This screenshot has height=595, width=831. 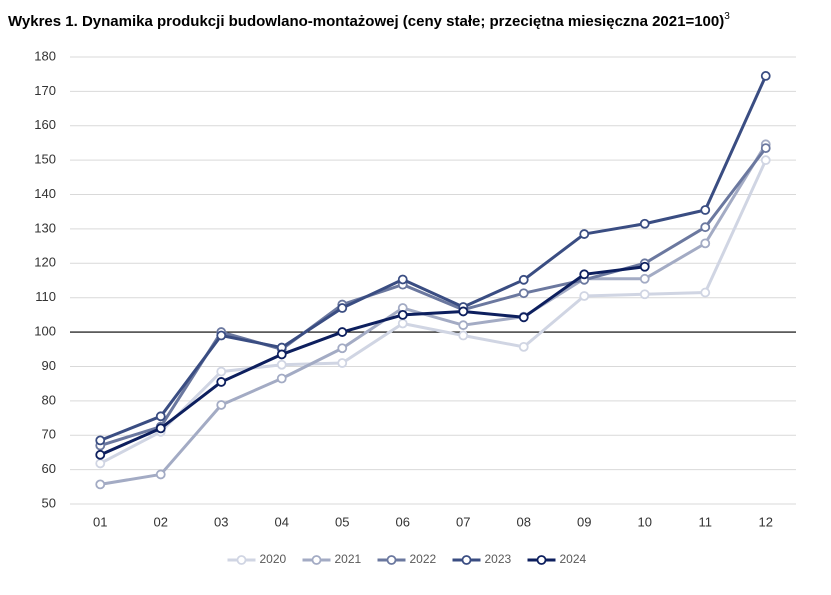 What do you see at coordinates (49, 468) in the screenshot?
I see `y-tick-label: 60` at bounding box center [49, 468].